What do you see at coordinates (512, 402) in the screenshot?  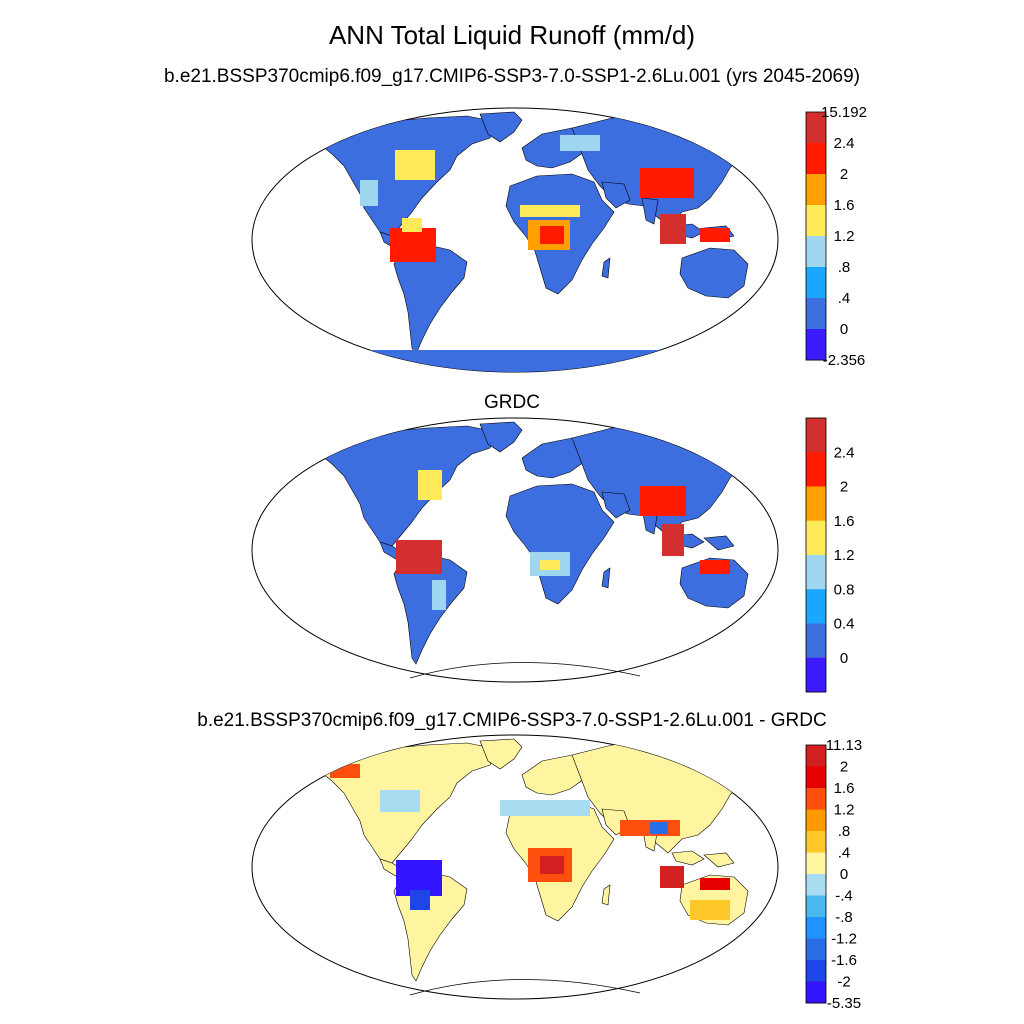 I see `panel-2-subtitle: GRDC` at bounding box center [512, 402].